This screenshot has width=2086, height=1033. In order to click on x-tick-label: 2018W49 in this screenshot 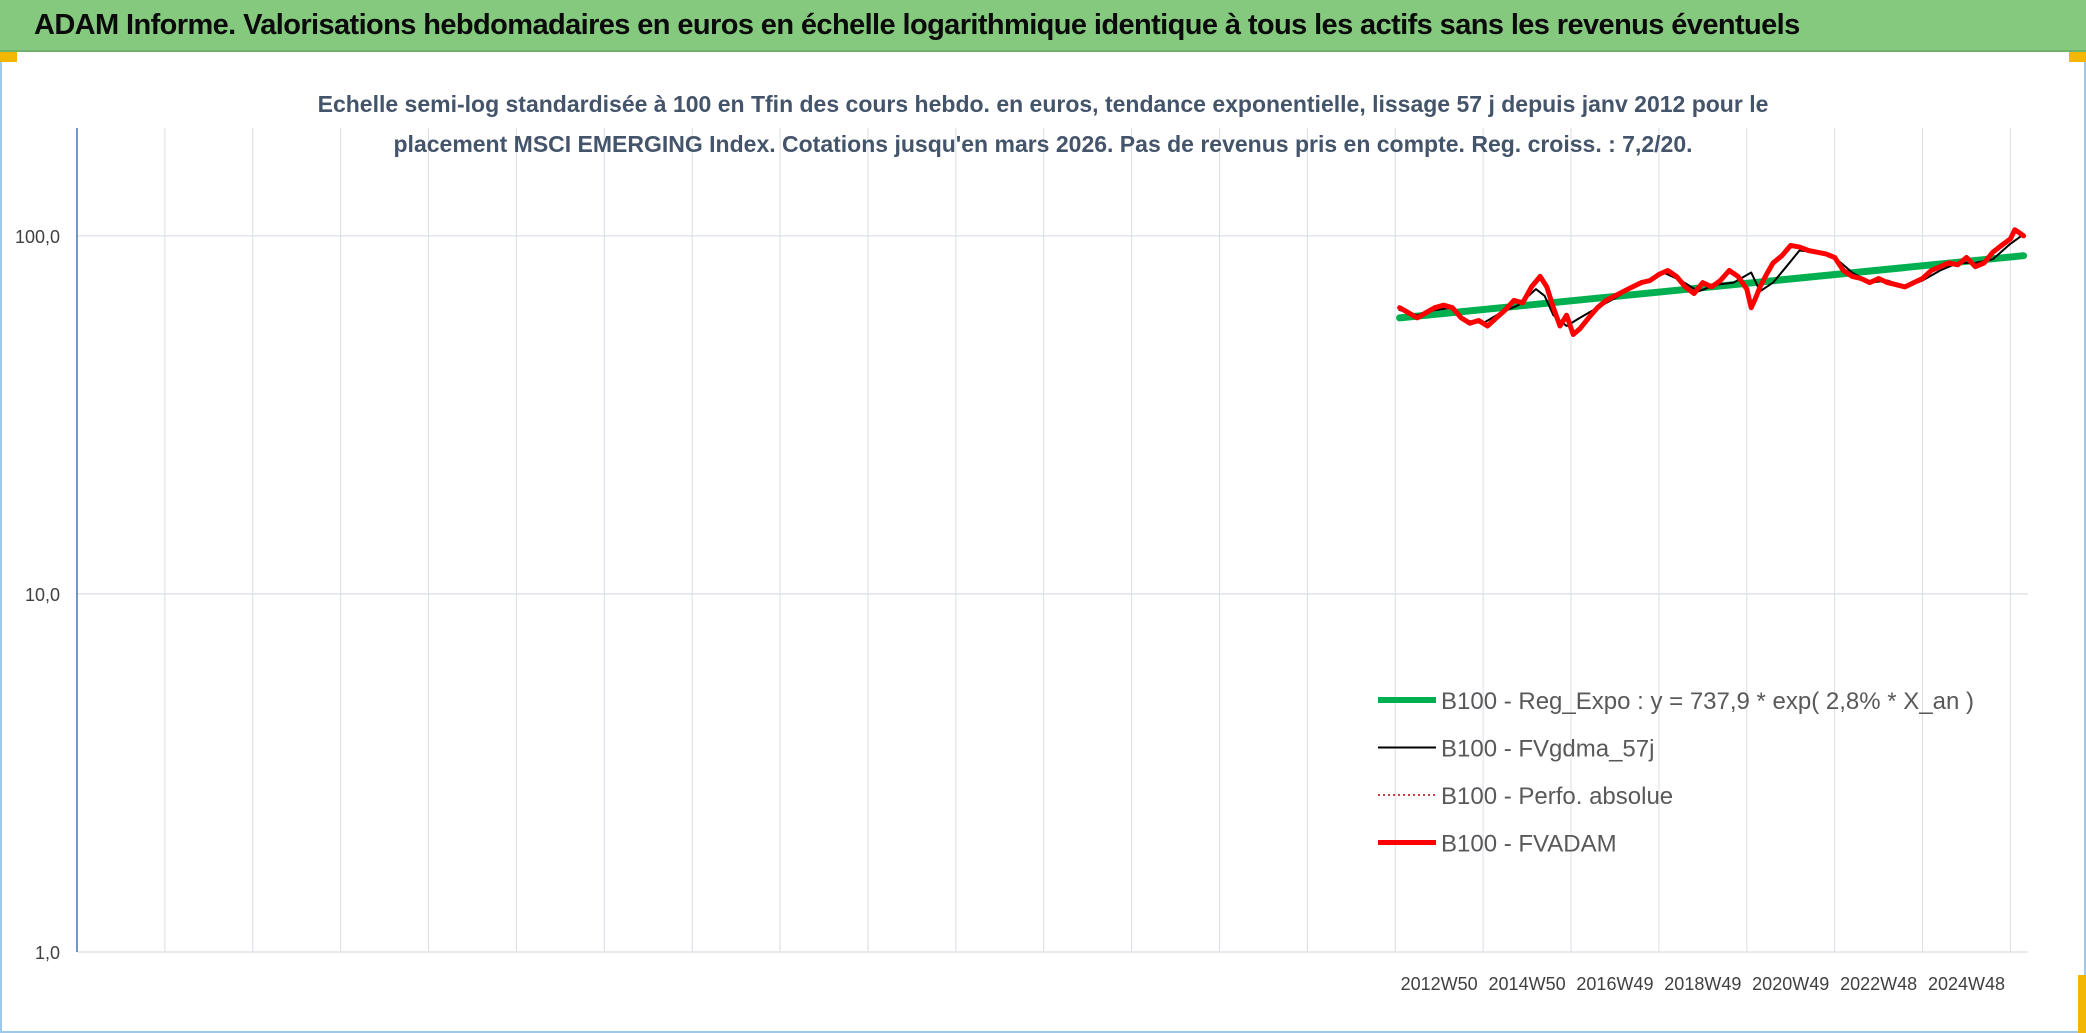, I will do `click(1702, 984)`.